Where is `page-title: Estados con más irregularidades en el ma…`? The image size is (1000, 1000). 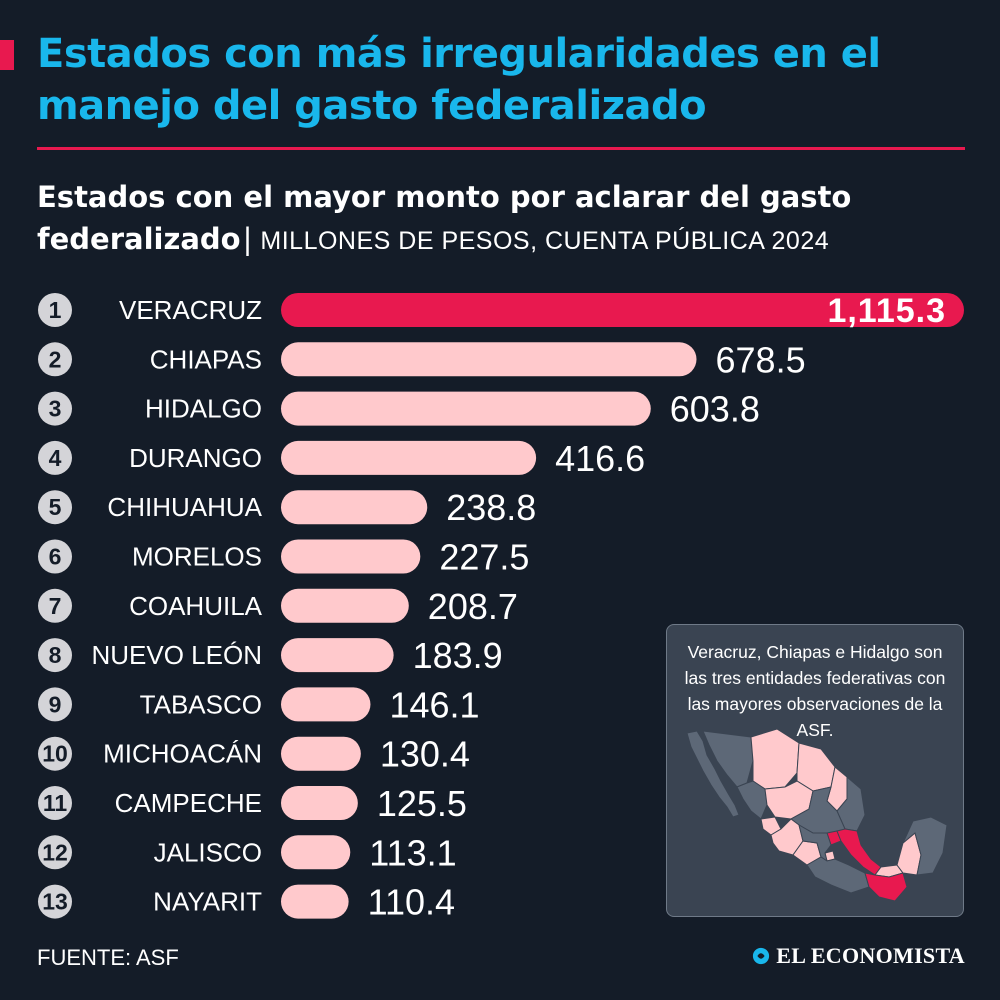 page-title: Estados con más irregularidades en el ma… is located at coordinates (459, 80).